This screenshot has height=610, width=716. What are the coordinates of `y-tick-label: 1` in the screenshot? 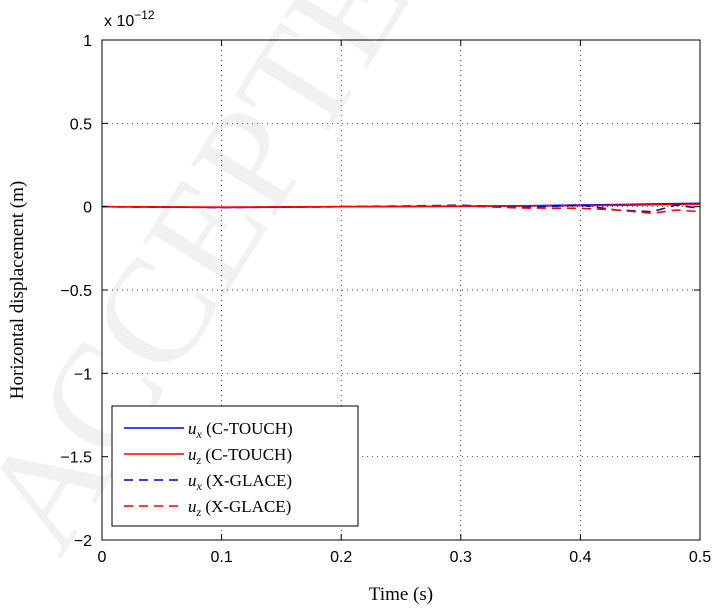 It's located at (87, 41).